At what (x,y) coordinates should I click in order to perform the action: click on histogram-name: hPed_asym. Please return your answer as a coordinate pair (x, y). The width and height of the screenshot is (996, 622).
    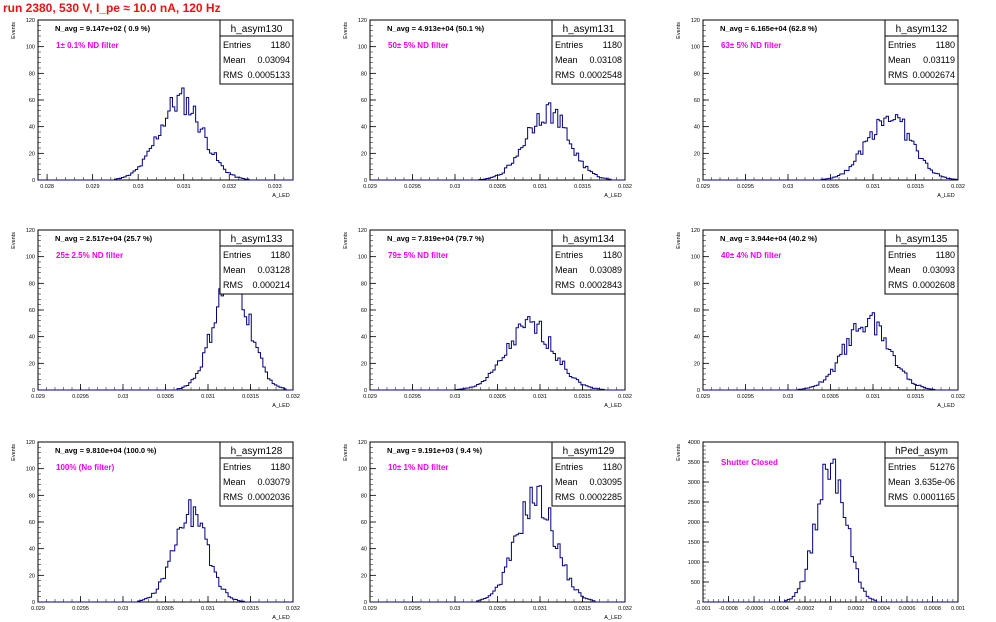
    Looking at the image, I should click on (921, 451).